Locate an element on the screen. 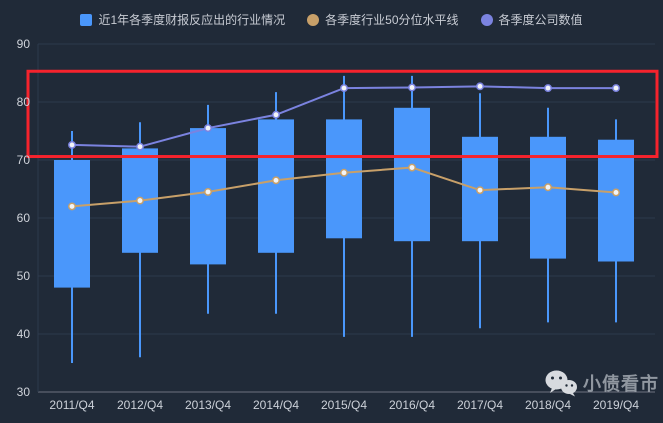 The width and height of the screenshot is (663, 423). legend: 近1年各季度财报反应出的行业情况 各季度行业50分位水平线 各季度公司数值 is located at coordinates (331, 20).